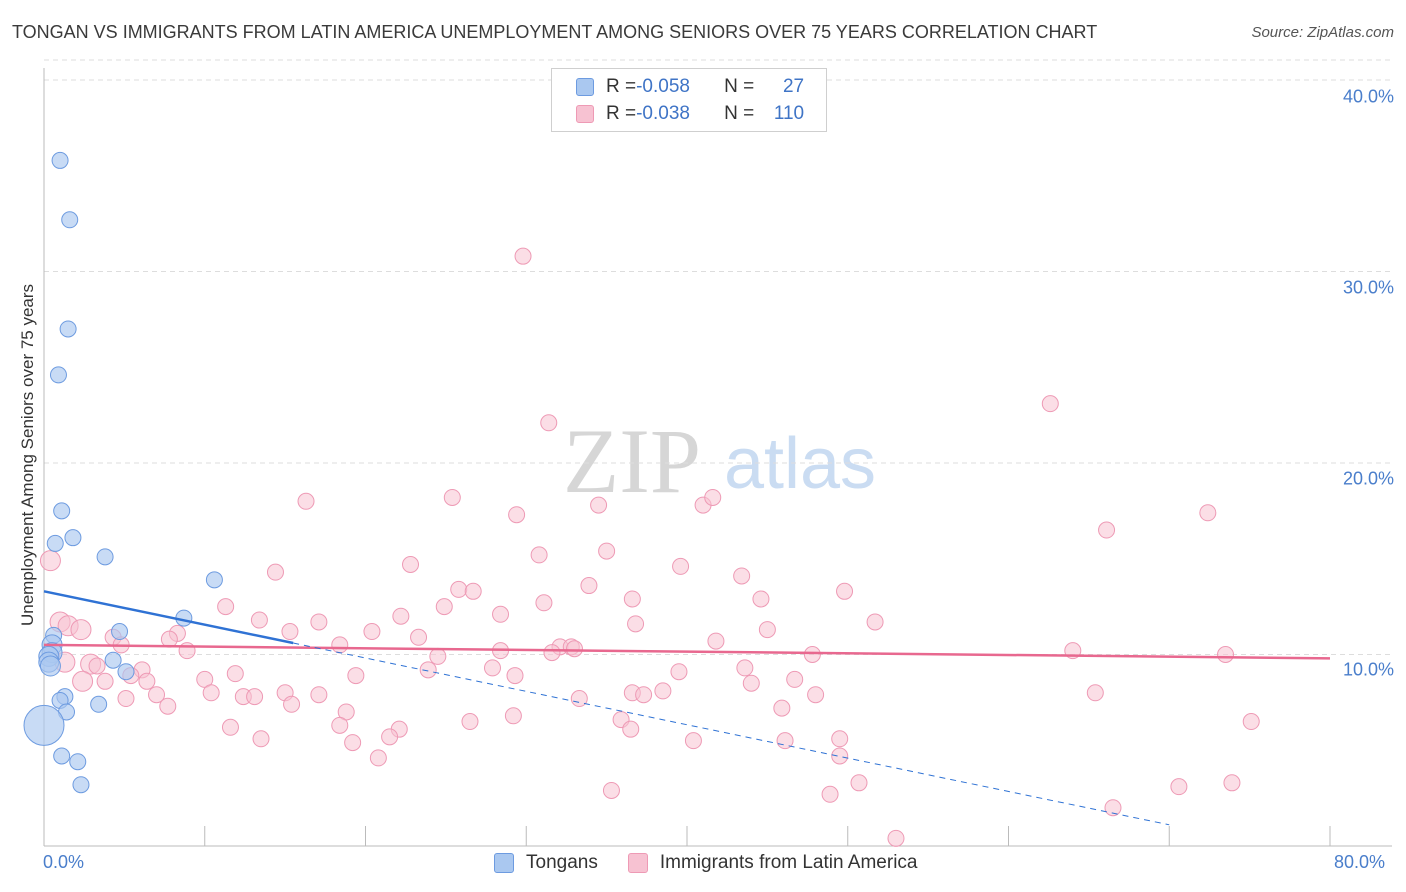 This screenshot has height=892, width=1406. I want to click on tongan-series, so click(123, 472).